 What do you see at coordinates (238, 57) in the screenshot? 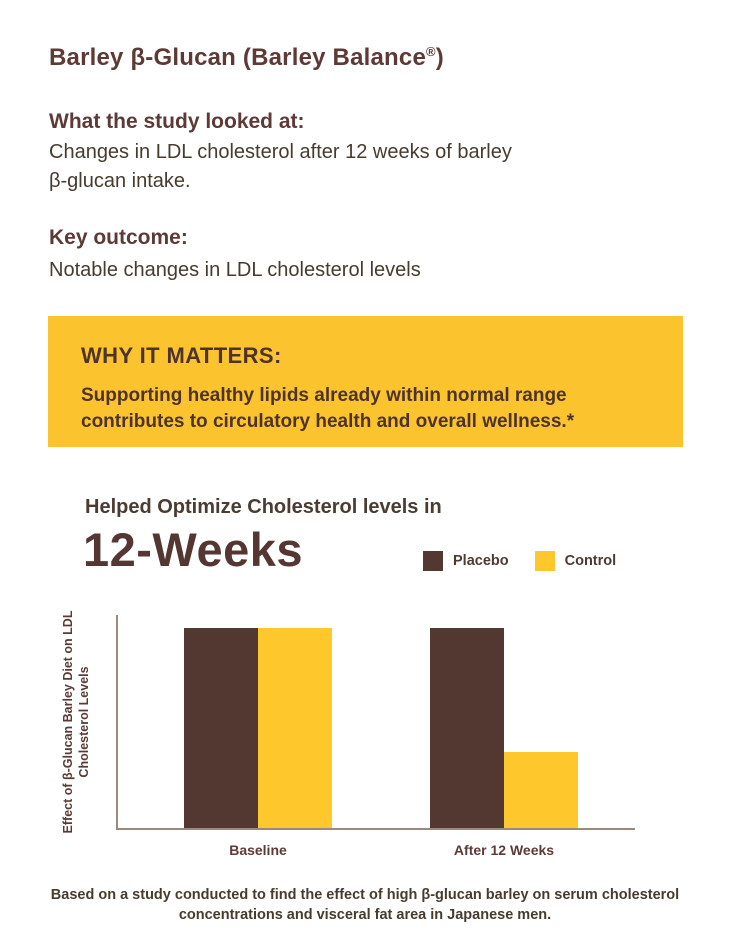
I see `page-title-text: Barley β-Glucan (Barley Balance` at bounding box center [238, 57].